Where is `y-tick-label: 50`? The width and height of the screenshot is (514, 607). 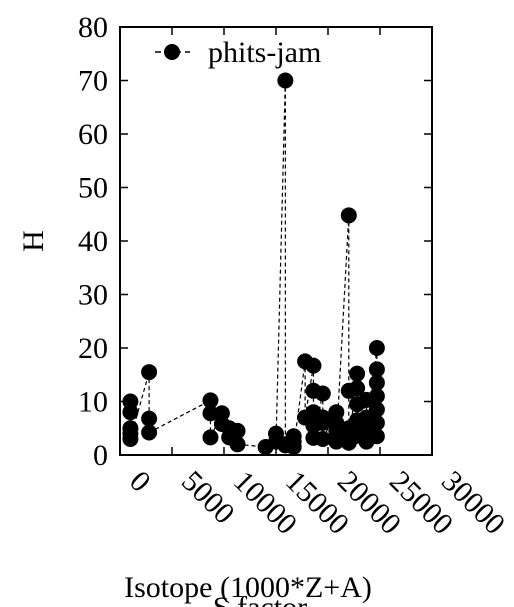
y-tick-label: 50 is located at coordinates (93, 188).